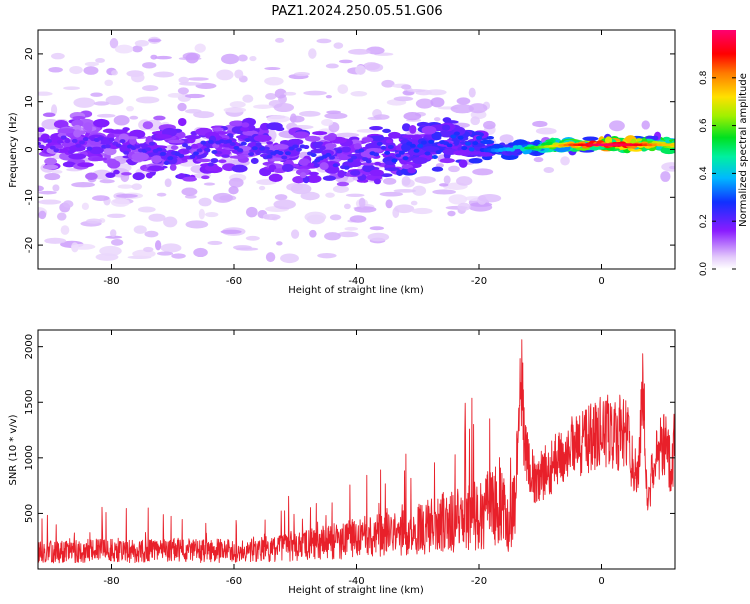 This screenshot has width=750, height=604. I want to click on colorbar-gradient, so click(724, 149).